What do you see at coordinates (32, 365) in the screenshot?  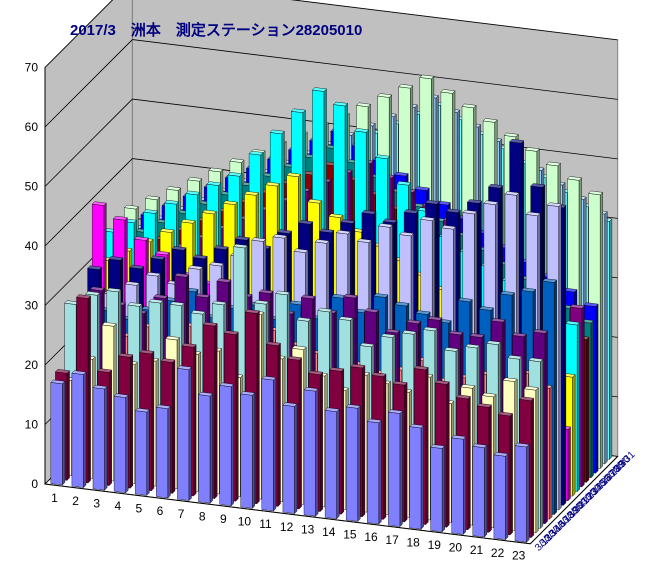 I see `z-tick-label: 20` at bounding box center [32, 365].